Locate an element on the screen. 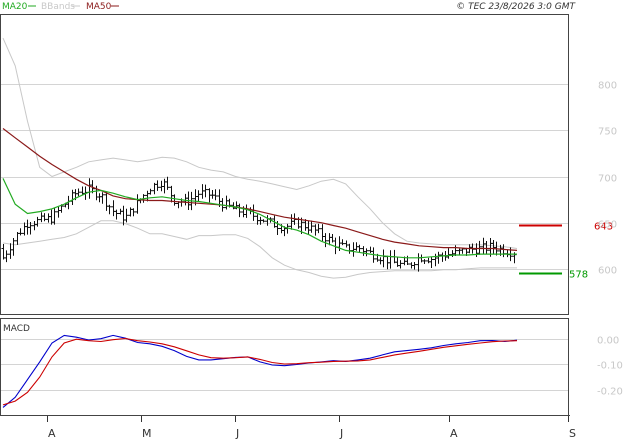  price-ytick-label-0: 600 is located at coordinates (607, 271).